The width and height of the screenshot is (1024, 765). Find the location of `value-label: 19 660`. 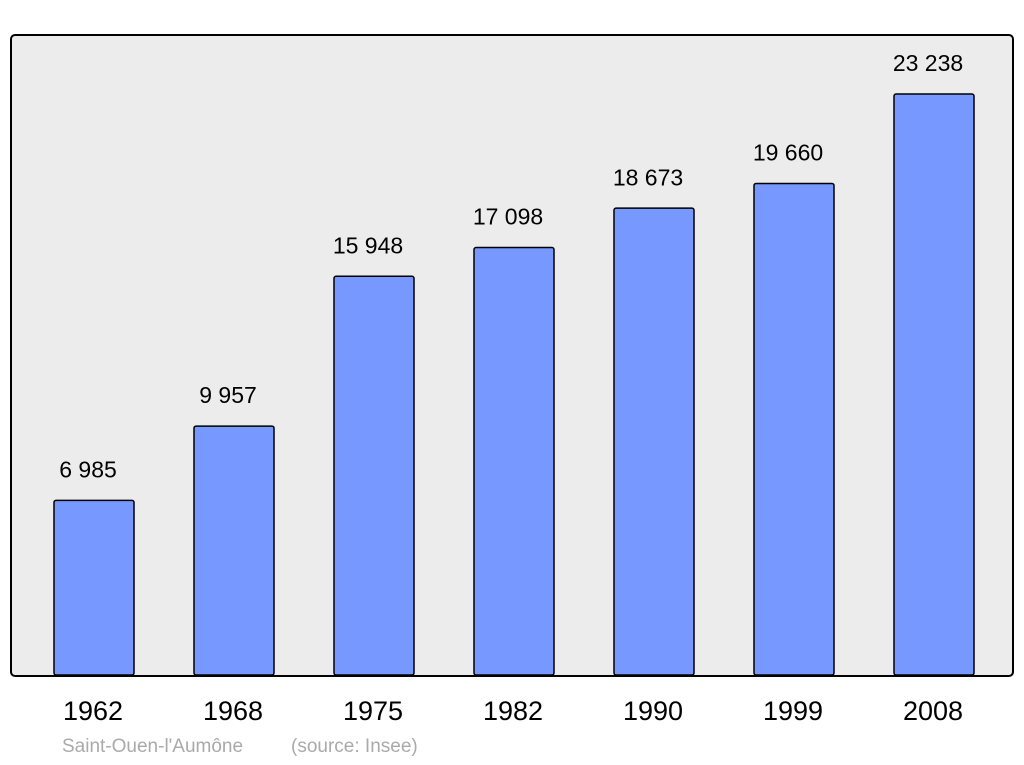

value-label: 19 660 is located at coordinates (788, 153).